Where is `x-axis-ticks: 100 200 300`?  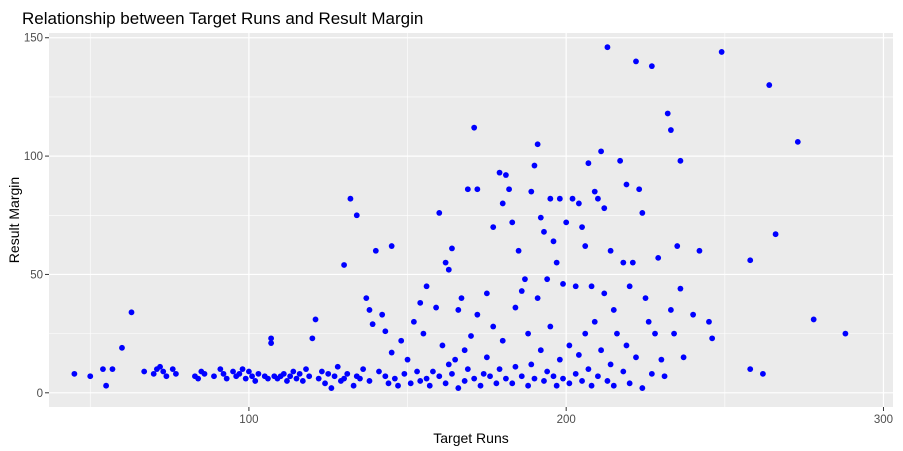
x-axis-ticks: 100 200 300 is located at coordinates (566, 416).